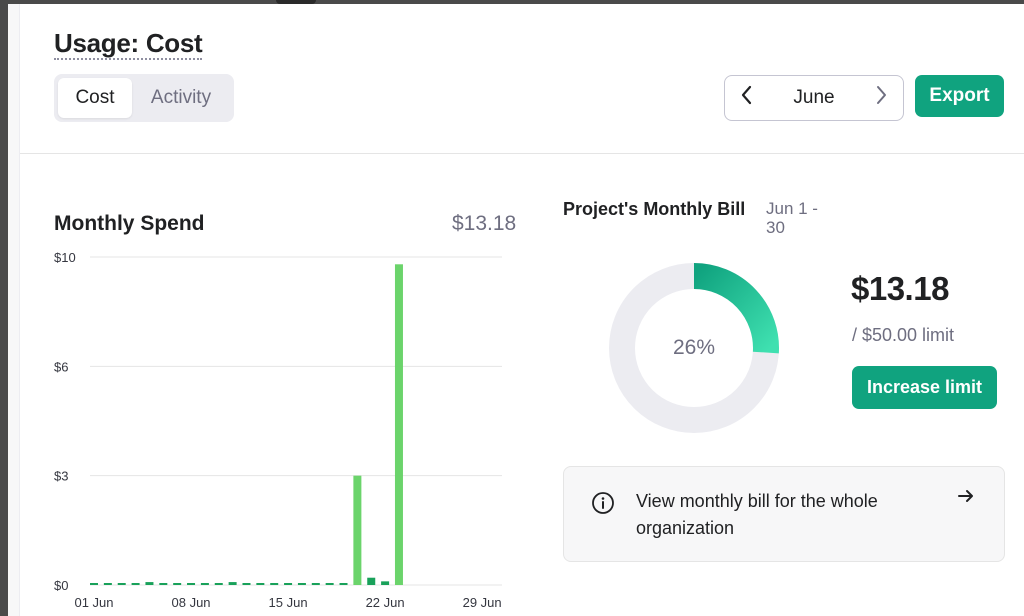 This screenshot has height=616, width=1024. What do you see at coordinates (792, 218) in the screenshot?
I see `bill-date-range: Jun 1 - 30` at bounding box center [792, 218].